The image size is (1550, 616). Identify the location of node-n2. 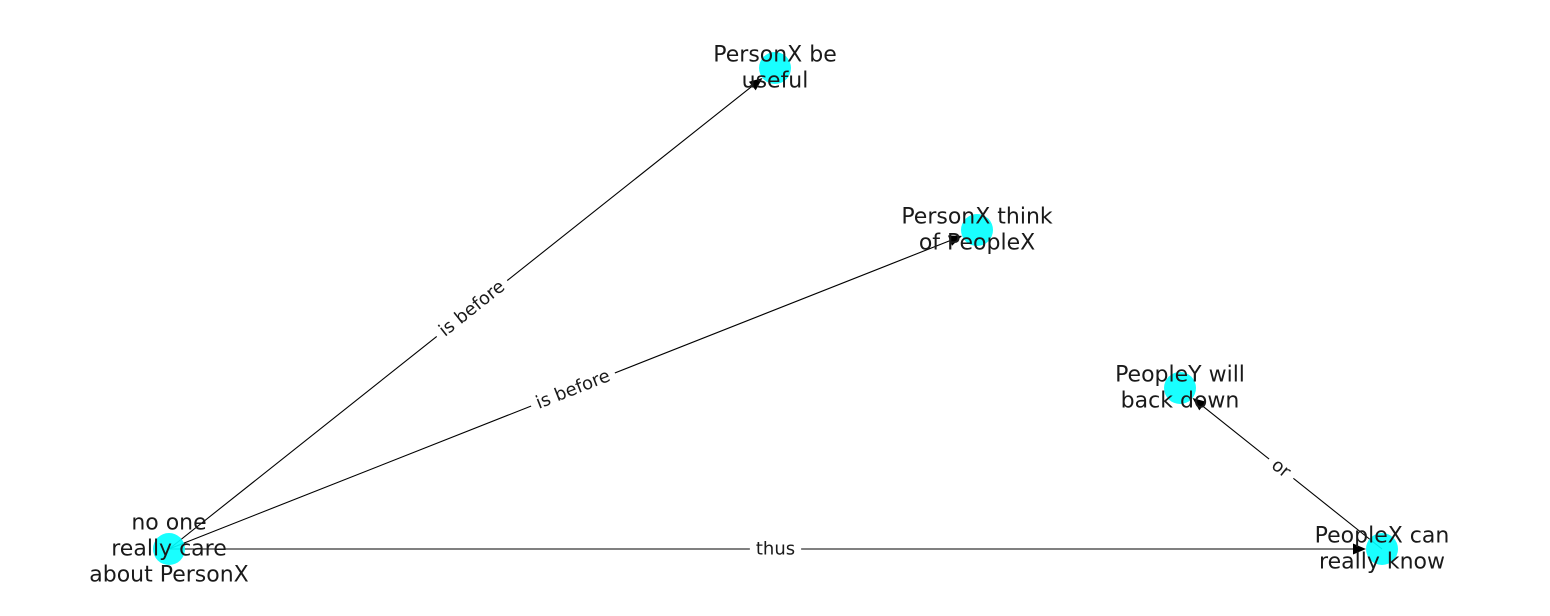
(977, 230).